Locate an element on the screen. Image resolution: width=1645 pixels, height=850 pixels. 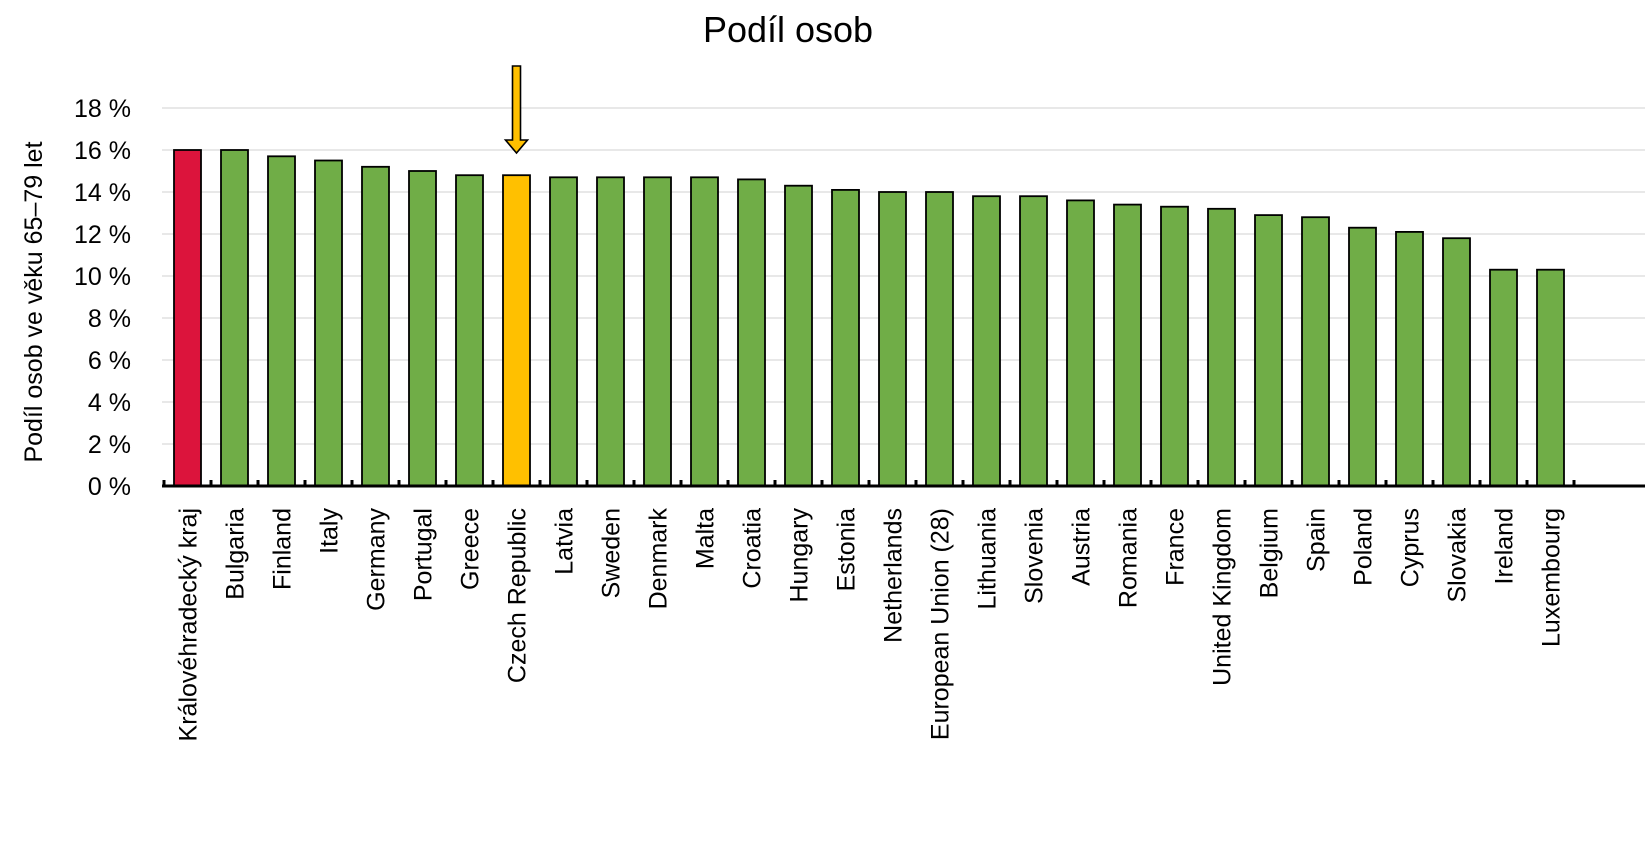
x-tick-label: Luxembourg is located at coordinates (1552, 577).